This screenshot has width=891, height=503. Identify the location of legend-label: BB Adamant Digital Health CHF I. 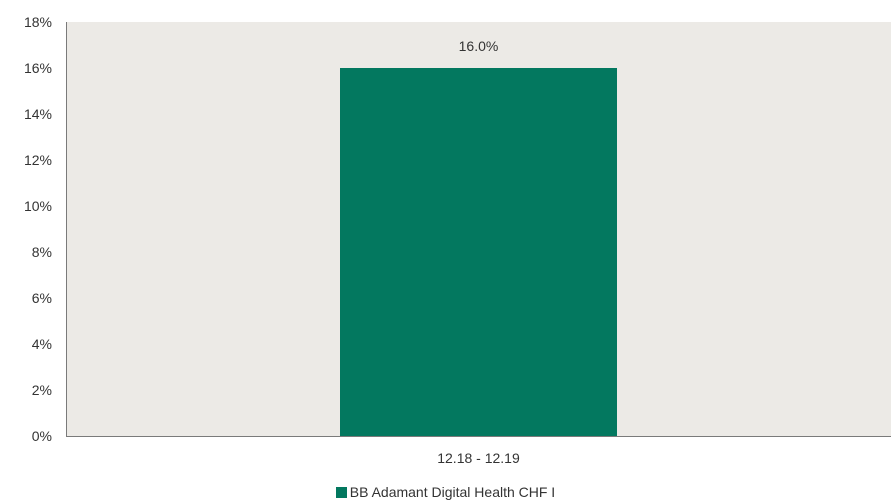
(452, 492).